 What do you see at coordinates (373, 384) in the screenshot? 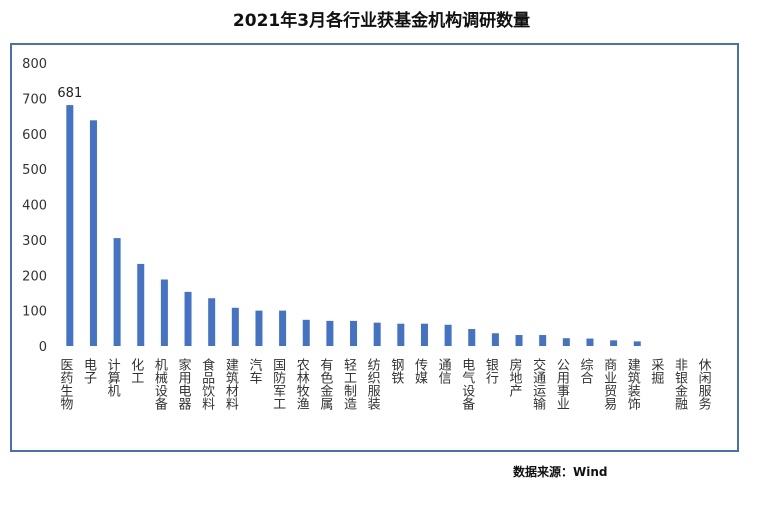
I see `x-tick-label: 纺织服装` at bounding box center [373, 384].